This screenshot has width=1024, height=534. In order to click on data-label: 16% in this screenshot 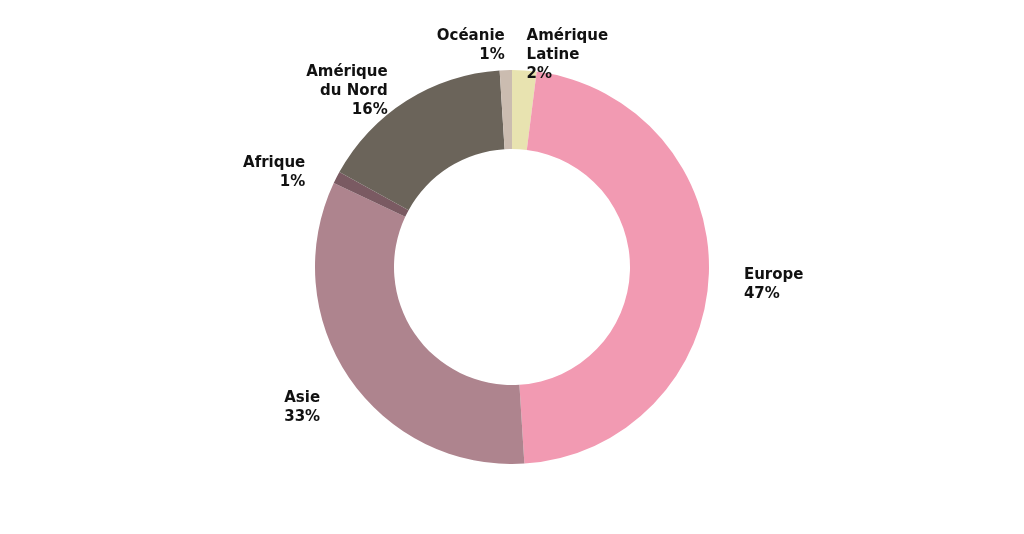, I will do `click(369, 109)`.